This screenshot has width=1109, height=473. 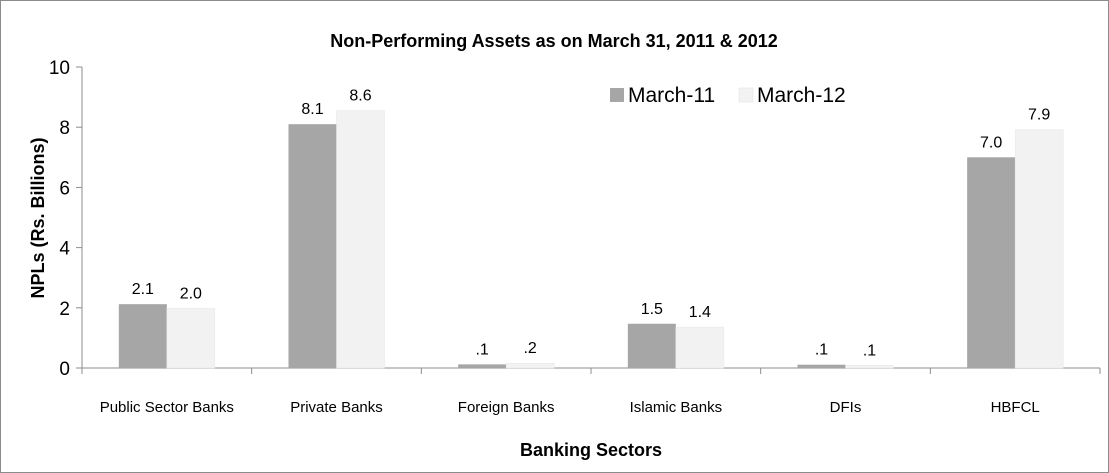 What do you see at coordinates (676, 407) in the screenshot?
I see `x-tick-label: Islamic Banks` at bounding box center [676, 407].